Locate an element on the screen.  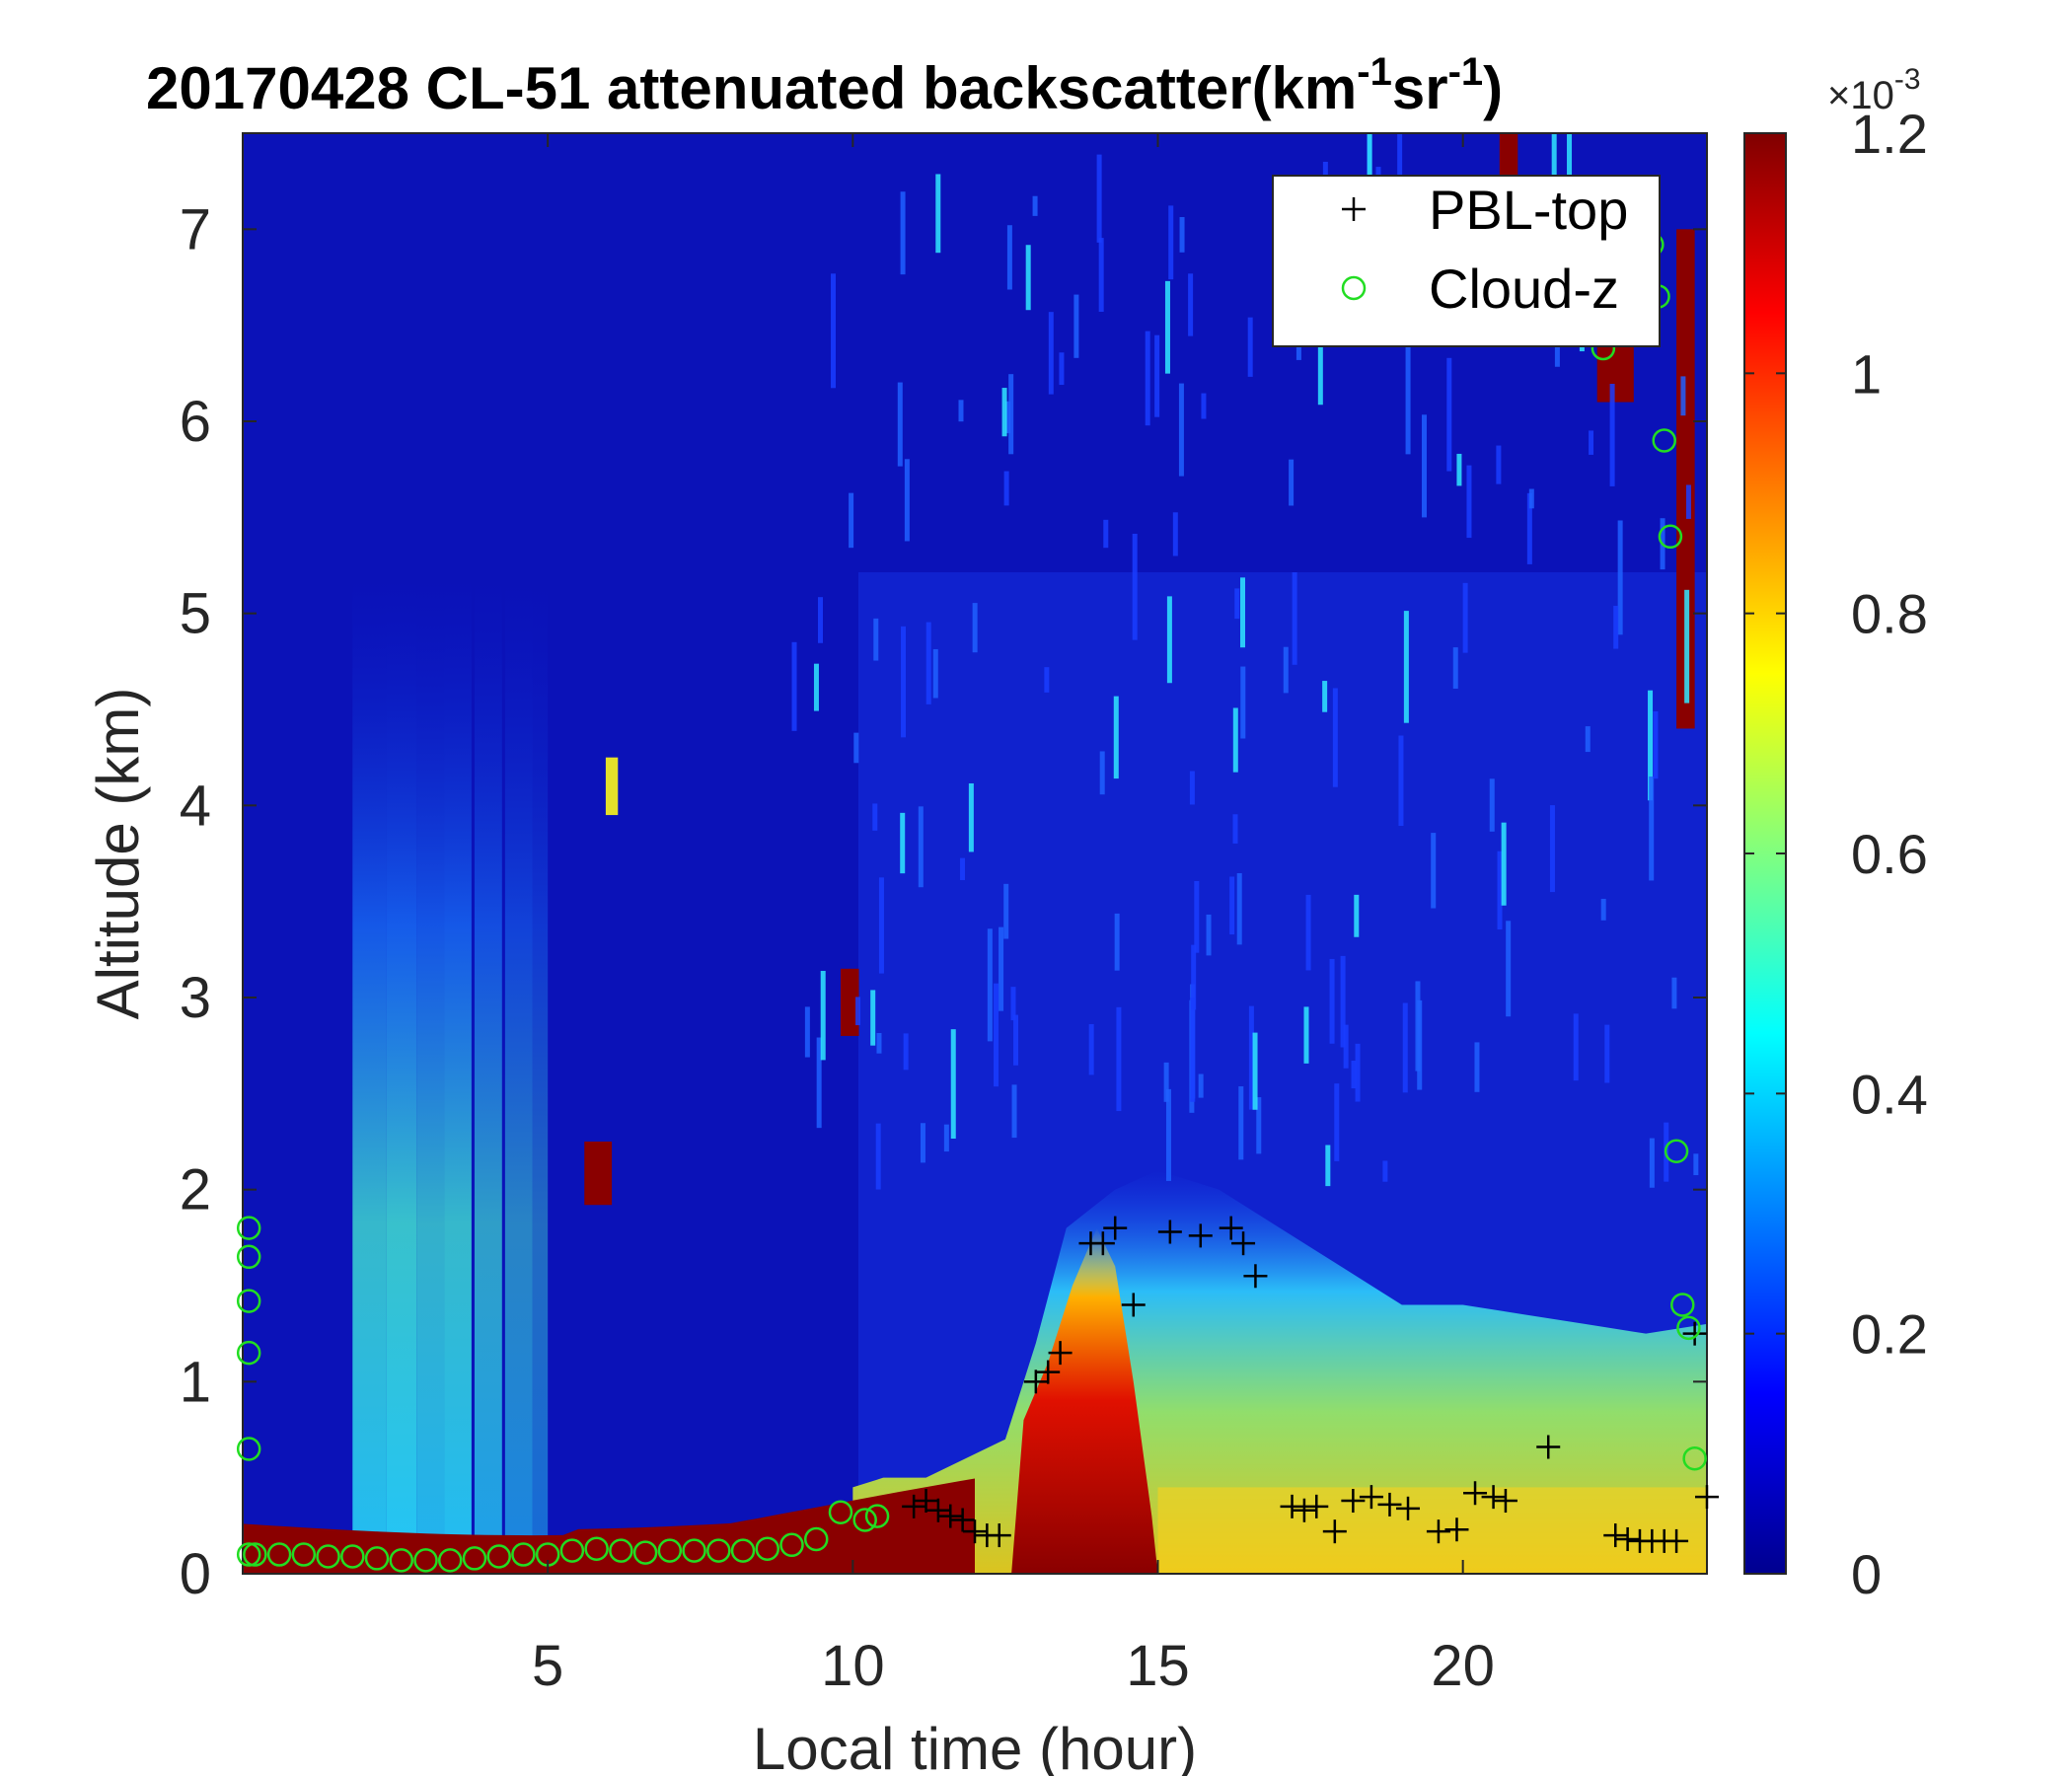
x-tick-label: 5 is located at coordinates (547, 1666).